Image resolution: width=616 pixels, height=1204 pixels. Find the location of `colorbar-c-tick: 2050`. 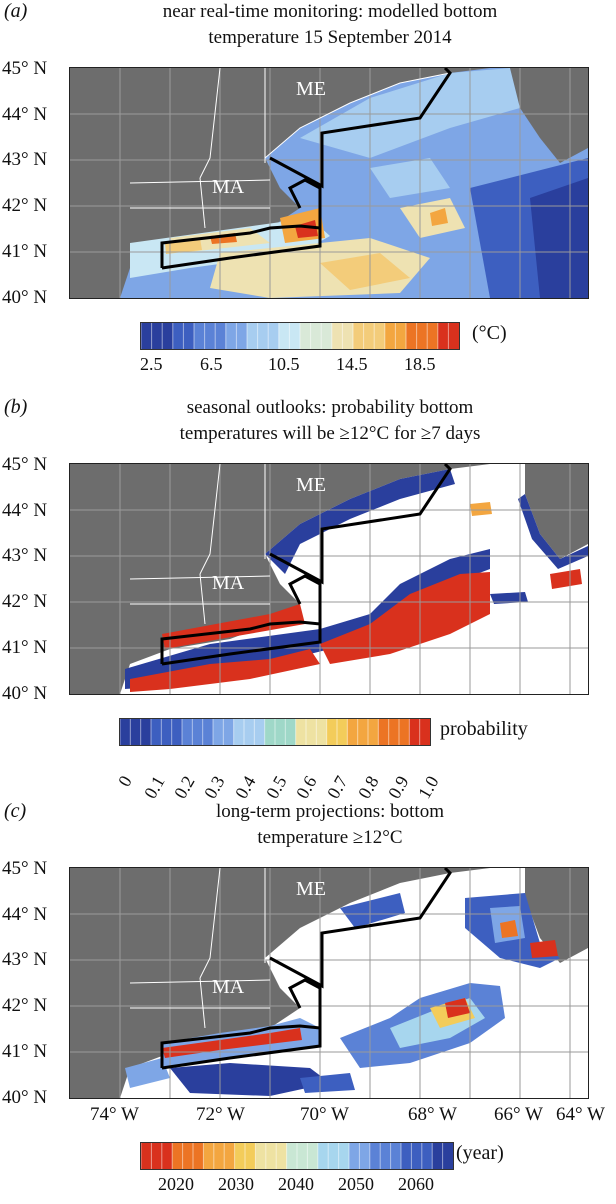

colorbar-c-tick: 2050 is located at coordinates (356, 1184).